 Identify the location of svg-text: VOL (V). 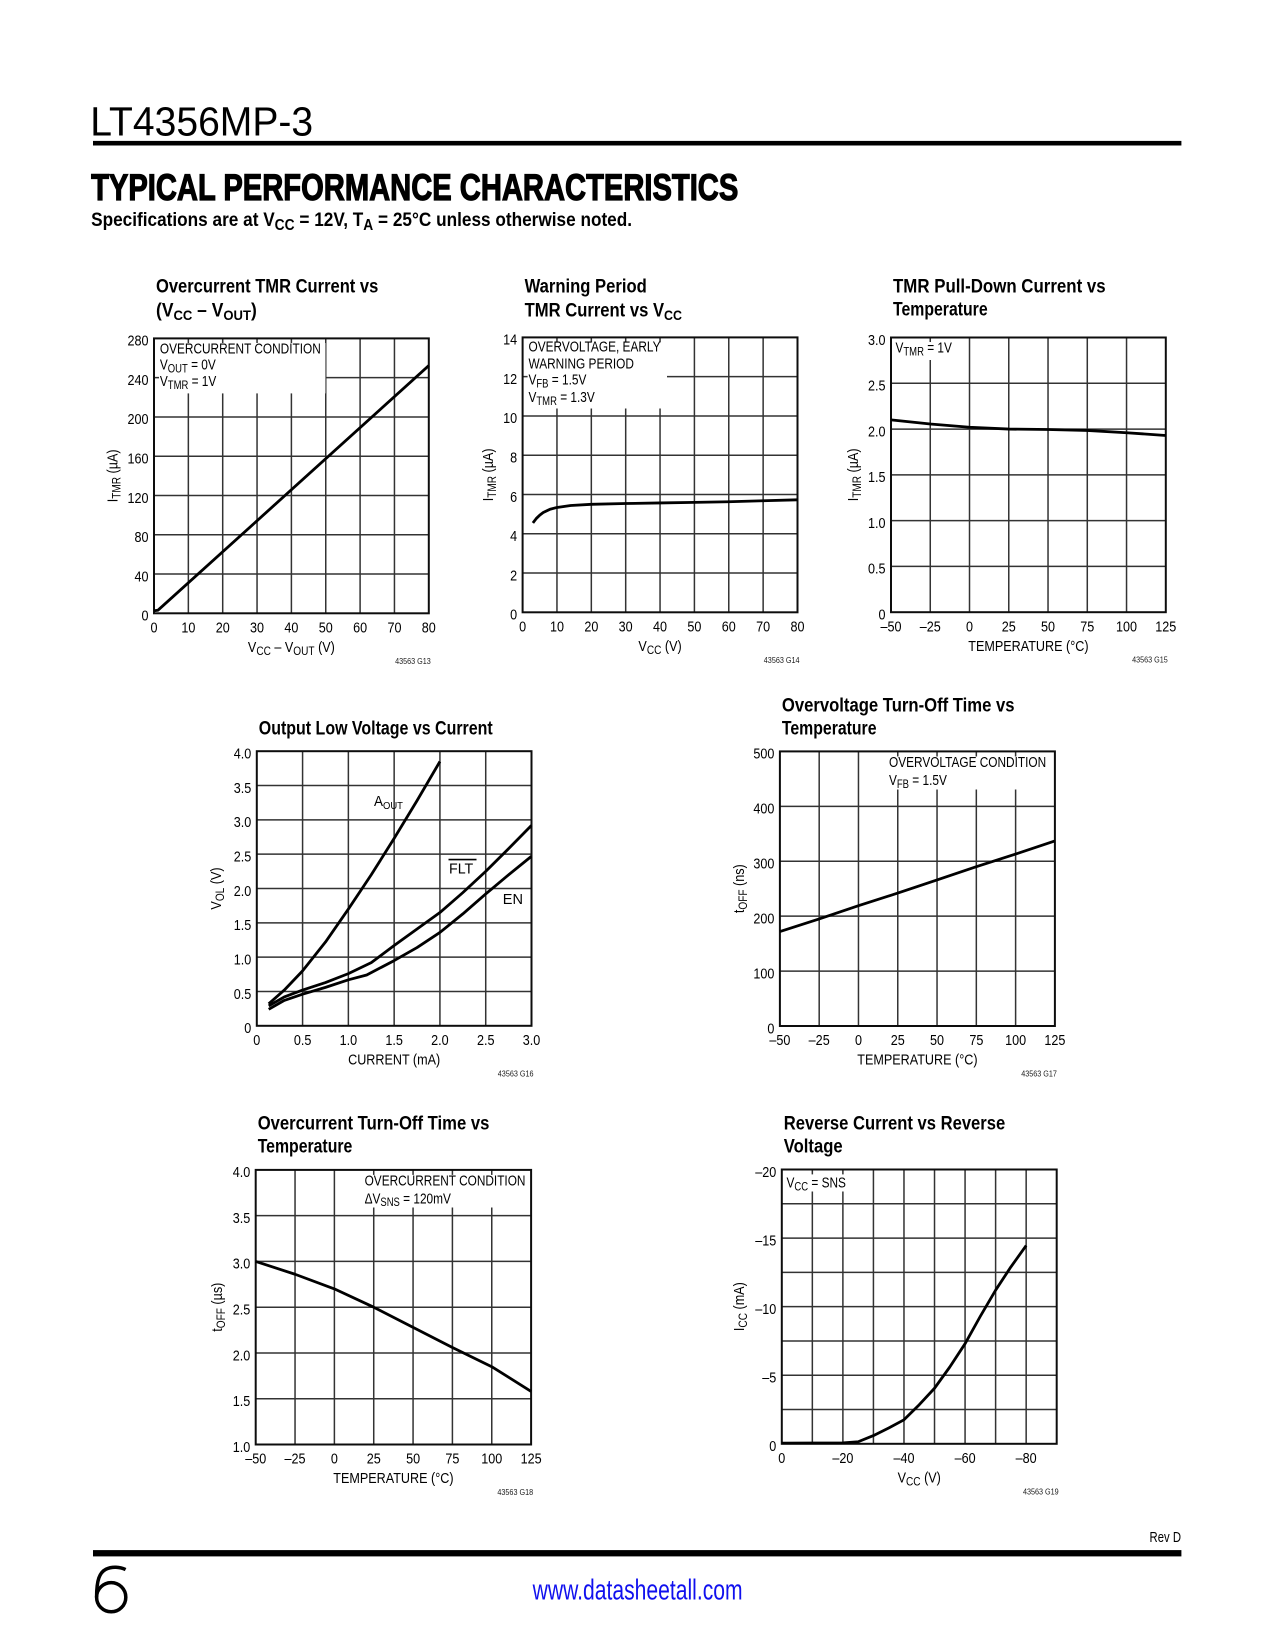
(217, 888).